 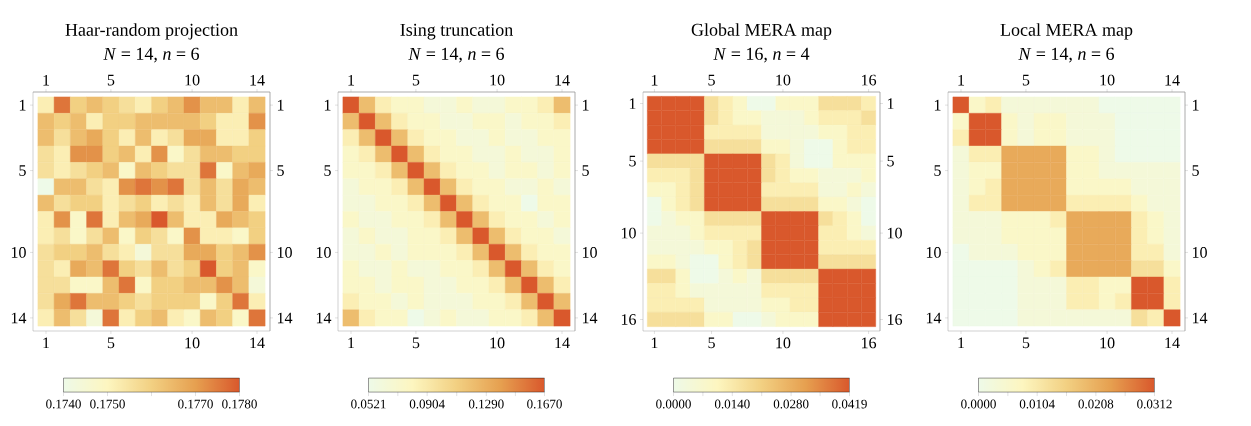 What do you see at coordinates (456, 31) in the screenshot?
I see `chart-title: Ising truncation` at bounding box center [456, 31].